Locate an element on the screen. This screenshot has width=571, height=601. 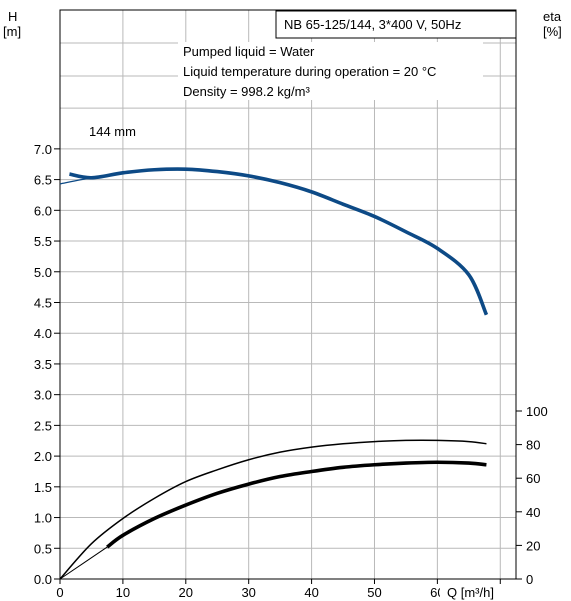
y2-tick-label-3: 60 is located at coordinates (533, 478).